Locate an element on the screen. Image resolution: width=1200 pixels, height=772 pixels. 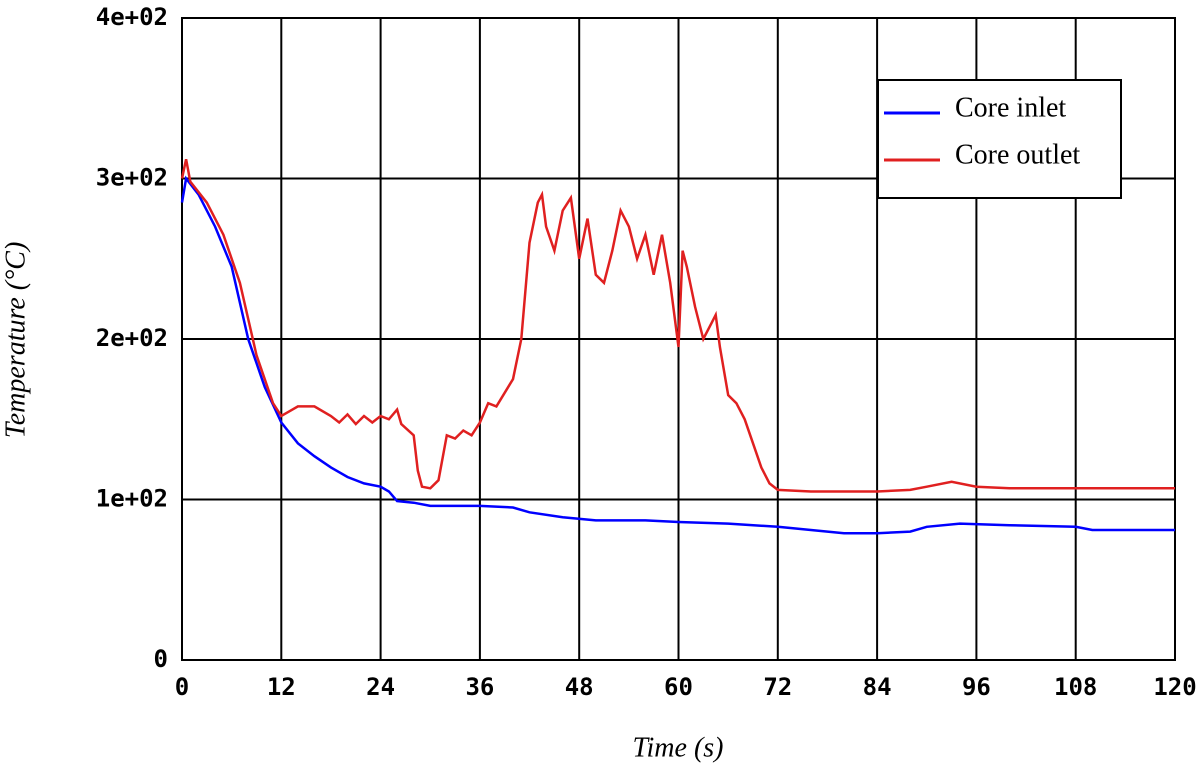
x-axis-label: Time (s) is located at coordinates (678, 747).